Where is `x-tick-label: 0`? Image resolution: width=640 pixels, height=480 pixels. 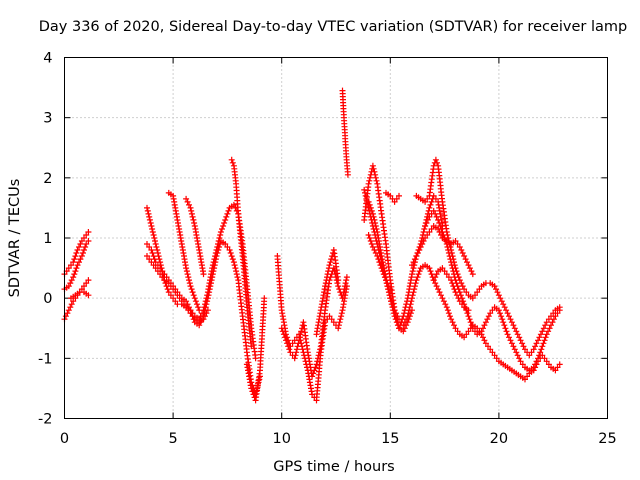 x-tick-label: 0 is located at coordinates (64, 439).